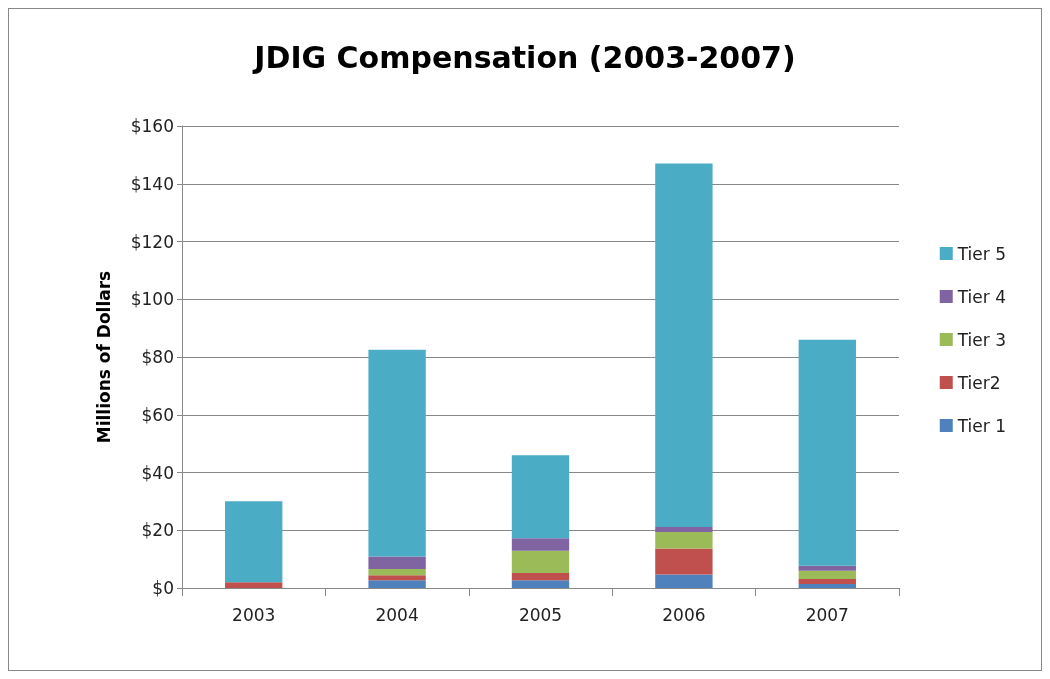 This screenshot has height=679, width=1050. Describe the element at coordinates (981, 296) in the screenshot. I see `legend-label: Tier 4` at that location.